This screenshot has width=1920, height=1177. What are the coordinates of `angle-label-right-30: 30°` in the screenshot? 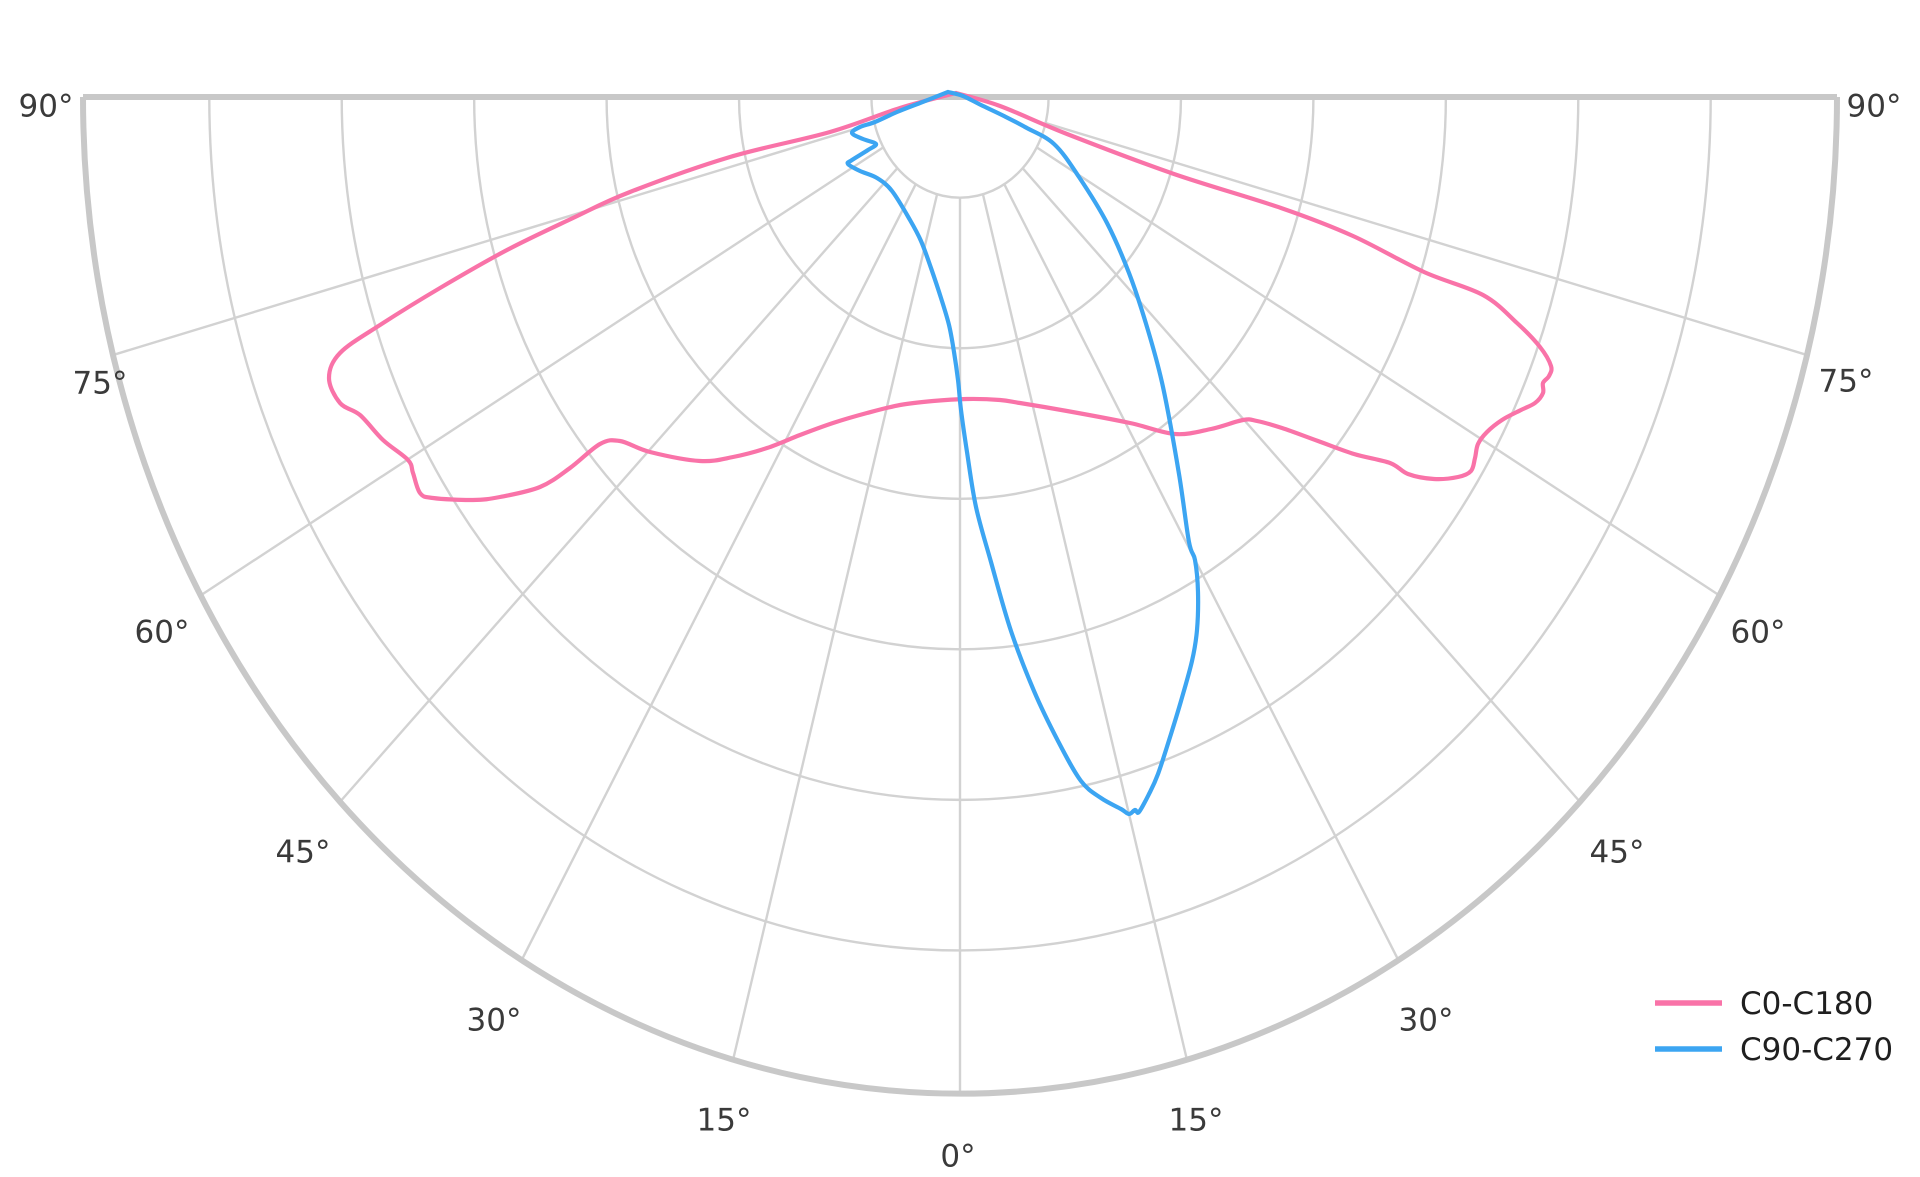 It's located at (1426, 1021).